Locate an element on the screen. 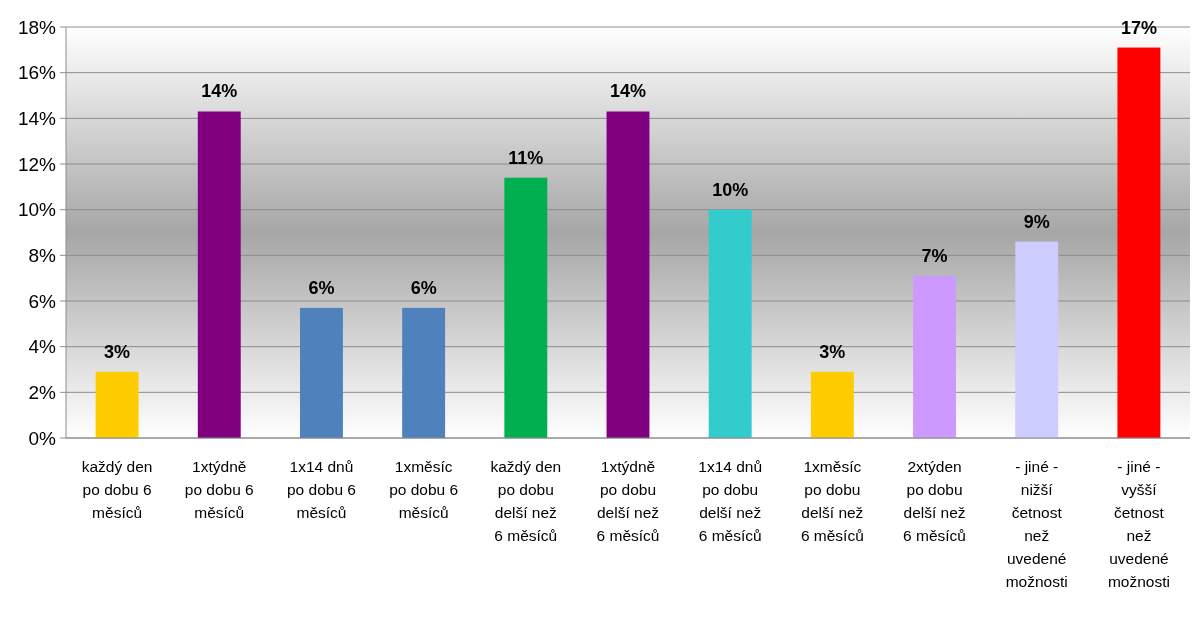 This screenshot has height=628, width=1204. x-tick-label: 1x14 dnů po dobu 6 měsíců is located at coordinates (321, 489).